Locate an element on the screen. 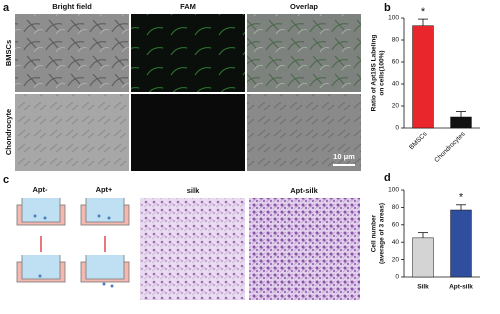  panel-label: c is located at coordinates (6, 180).